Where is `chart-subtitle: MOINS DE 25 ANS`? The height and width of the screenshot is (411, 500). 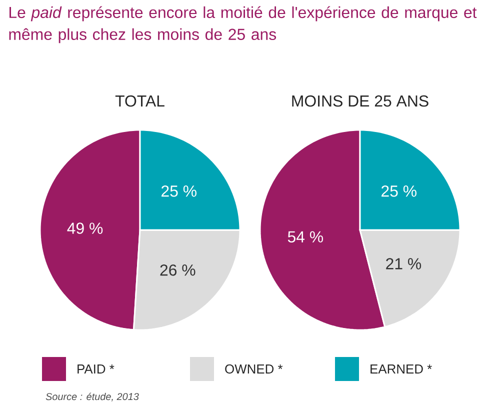 chart-subtitle: MOINS DE 25 ANS is located at coordinates (360, 101).